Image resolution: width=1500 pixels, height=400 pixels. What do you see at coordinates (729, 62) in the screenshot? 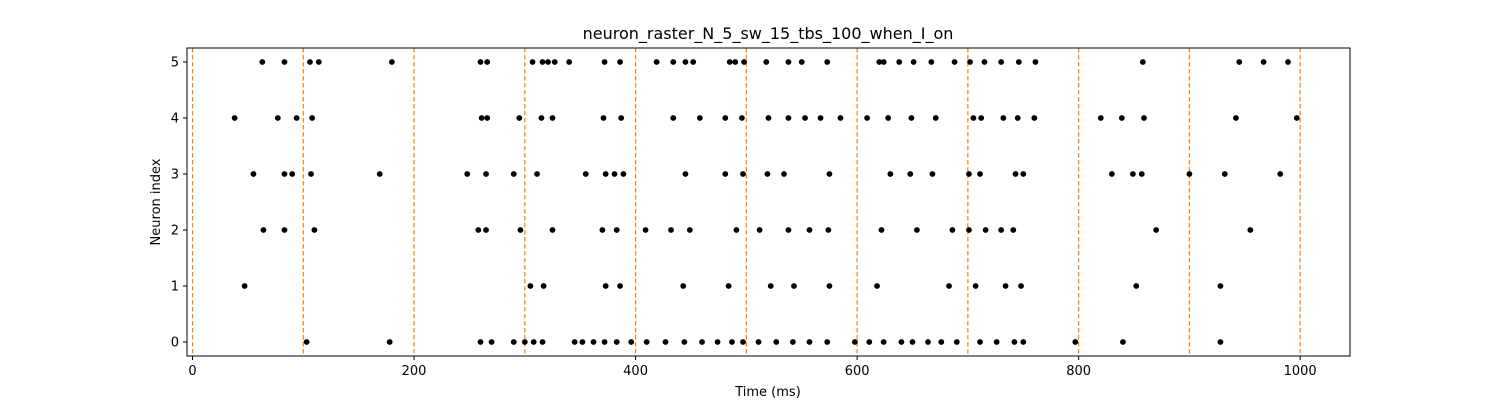
I see `spike-n5-t485` at bounding box center [729, 62].